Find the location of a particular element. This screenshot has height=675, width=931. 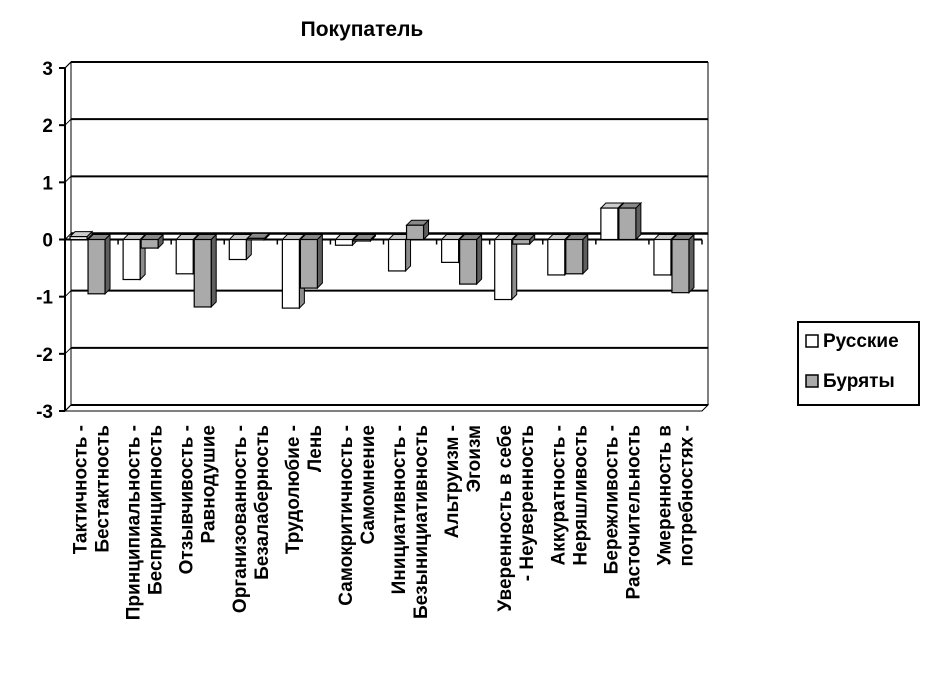

x-tick-label: Уверенность в себе is located at coordinates (505, 518).